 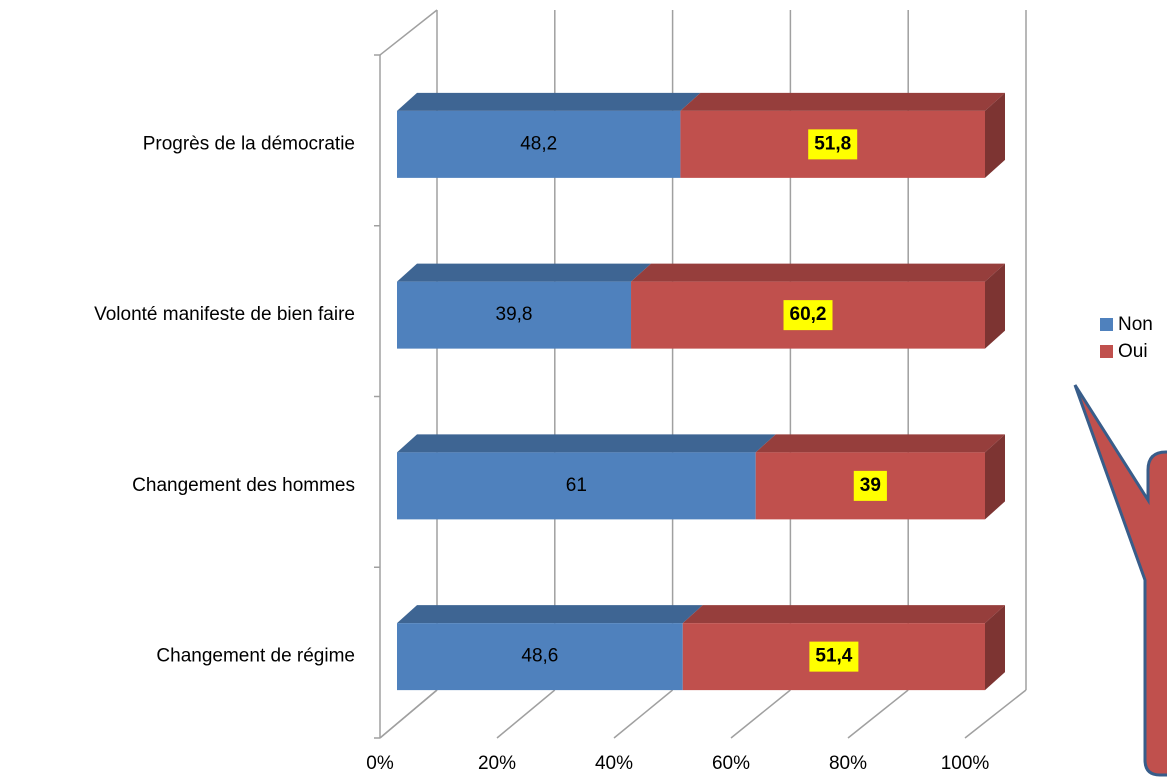 What do you see at coordinates (255, 656) in the screenshot?
I see `category-label: Changement de régime` at bounding box center [255, 656].